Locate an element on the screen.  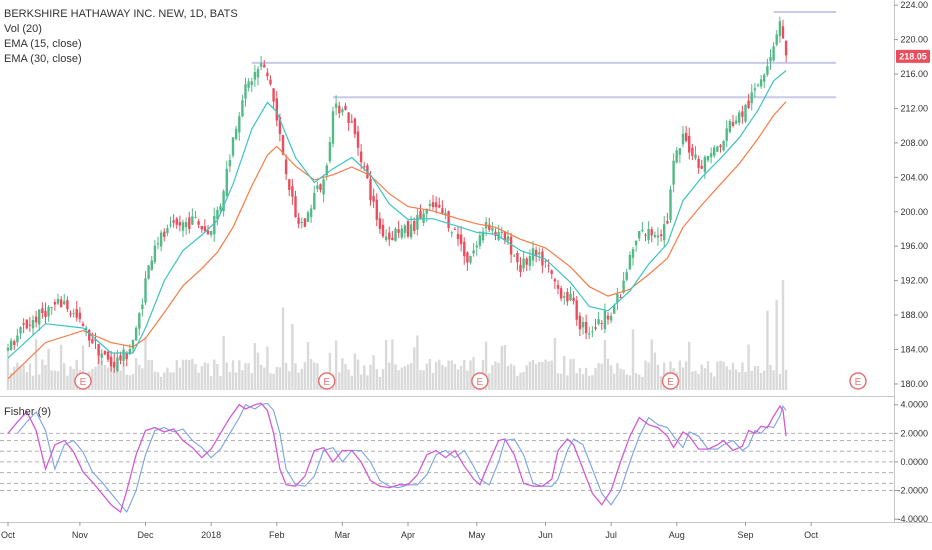
time-tick-label: May is located at coordinates (477, 535).